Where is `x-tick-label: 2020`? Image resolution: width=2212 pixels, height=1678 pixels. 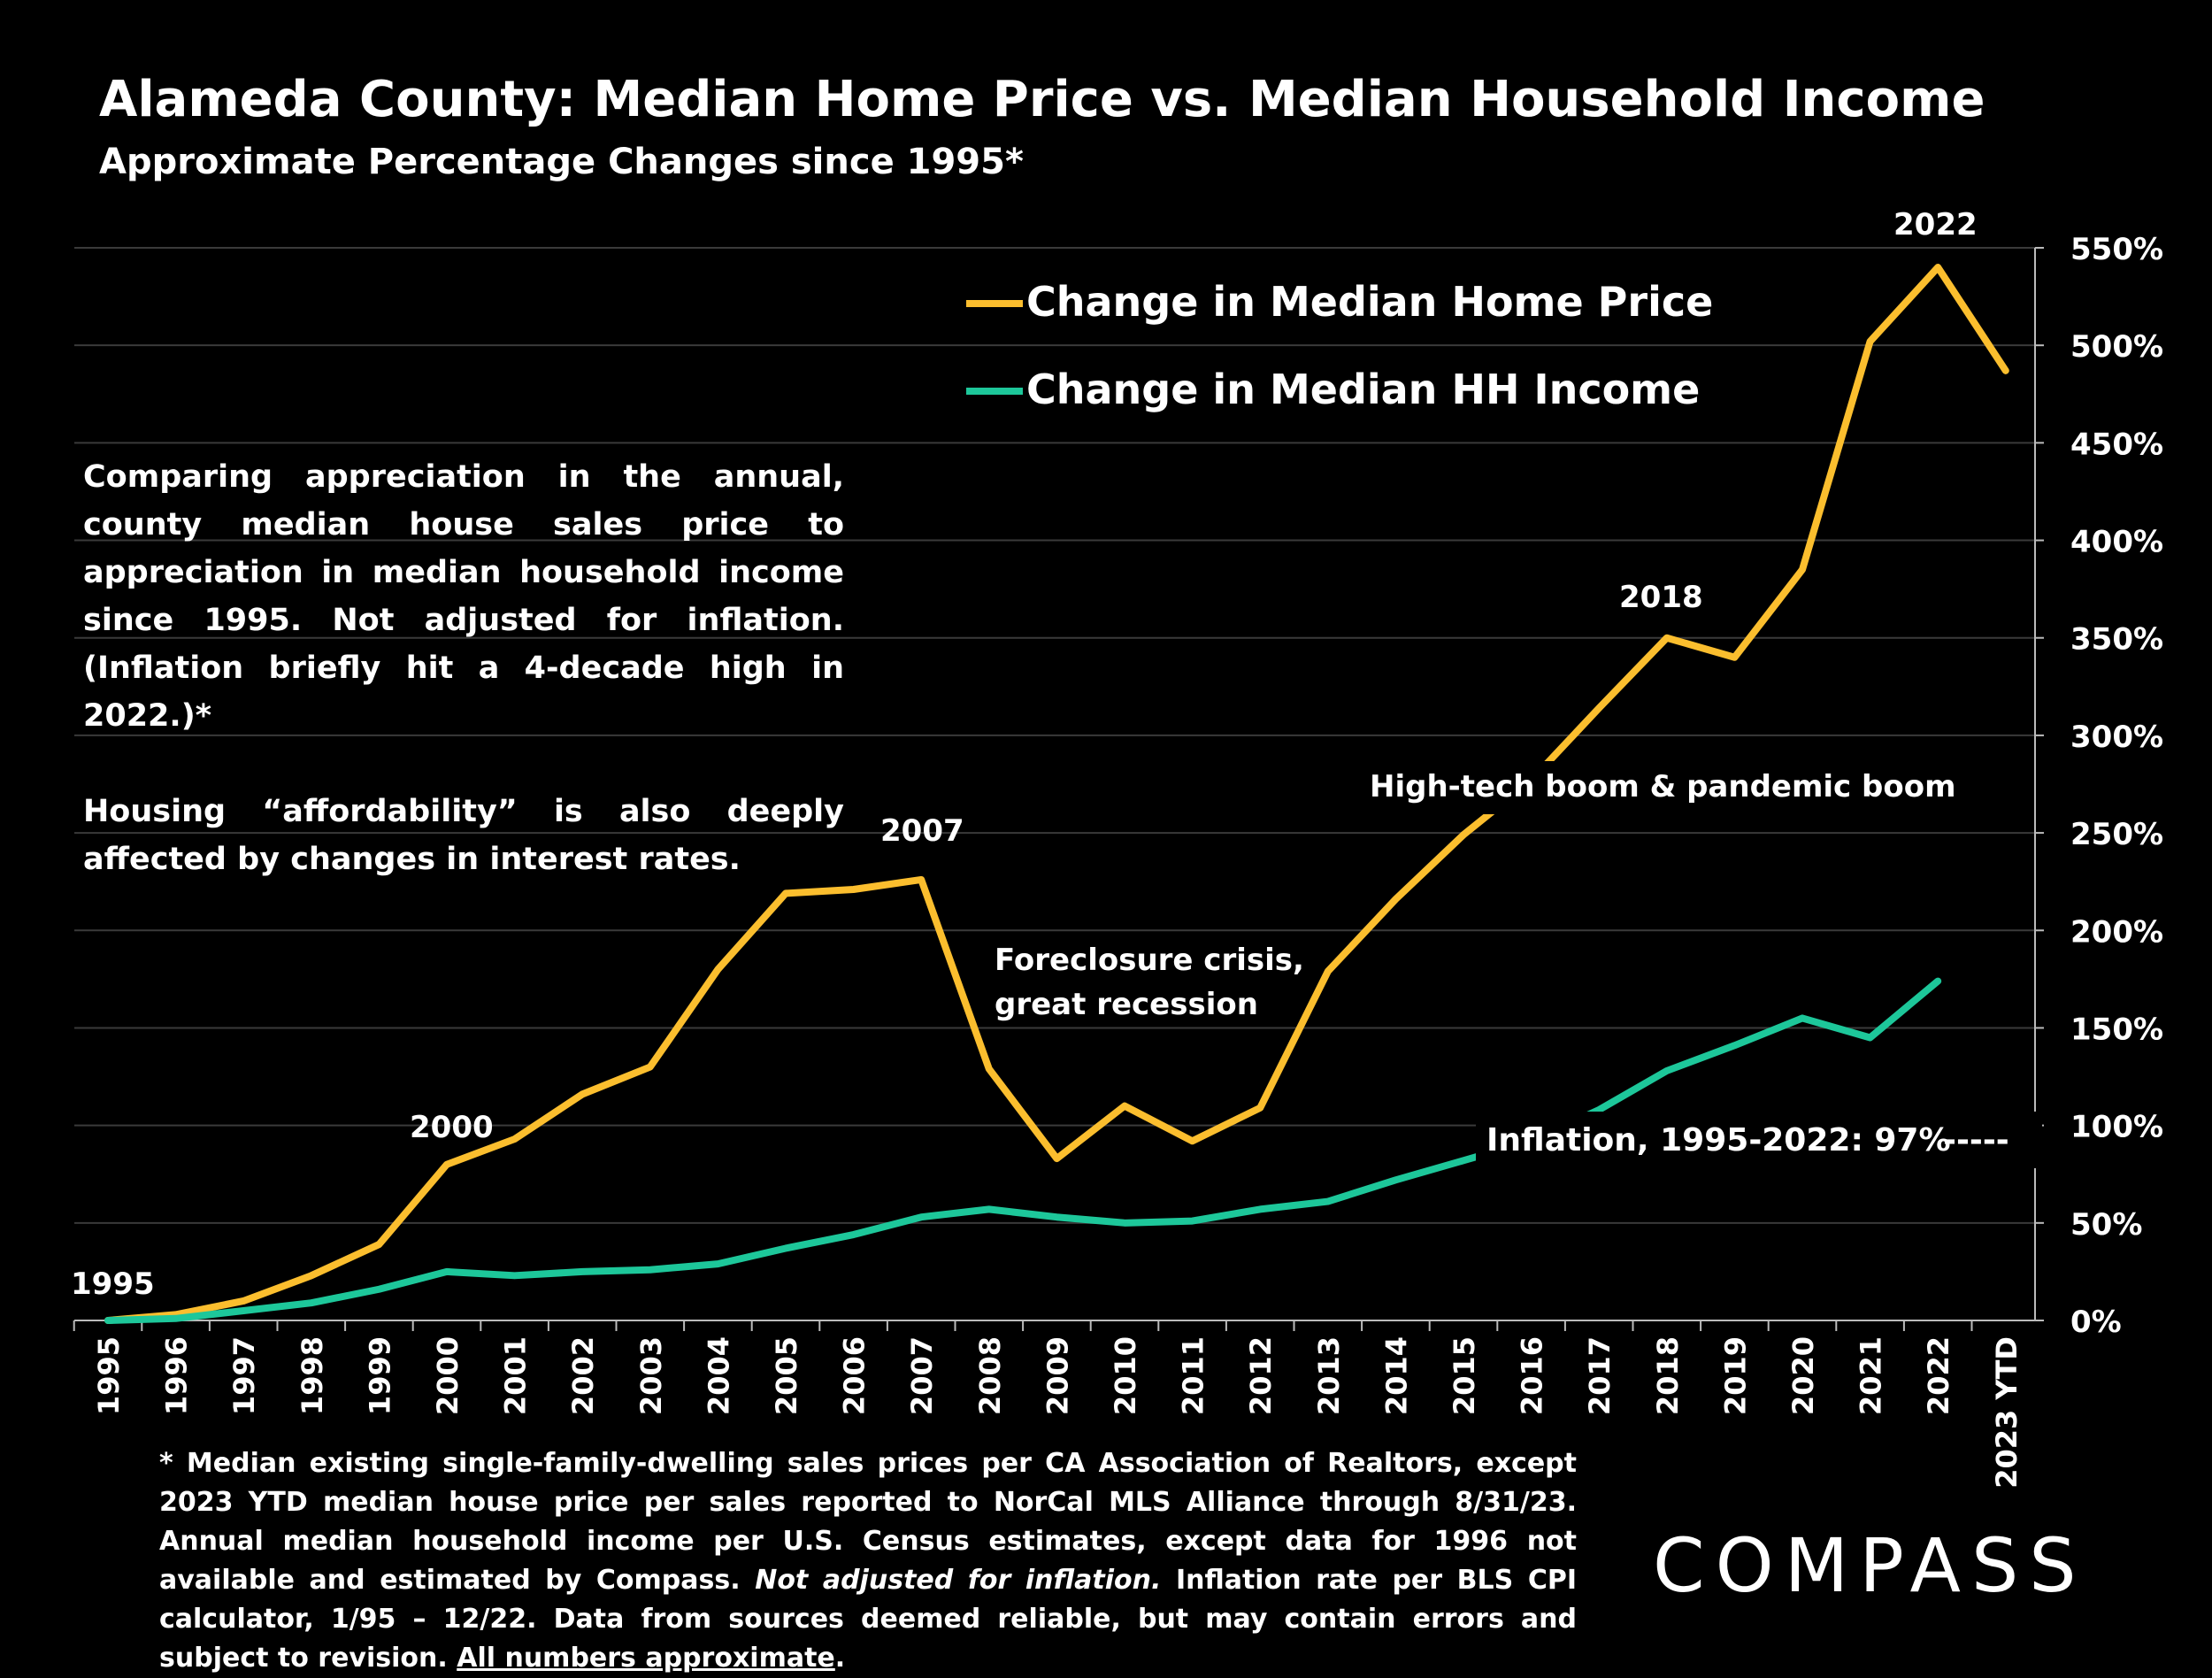 x-tick-label: 2020 is located at coordinates (1803, 1375).